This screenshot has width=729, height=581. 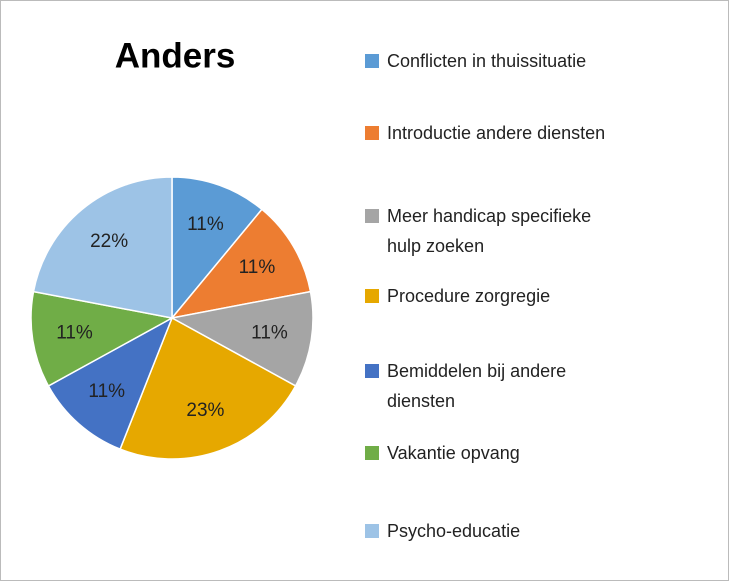 What do you see at coordinates (175, 55) in the screenshot?
I see `chart-title: Anders` at bounding box center [175, 55].